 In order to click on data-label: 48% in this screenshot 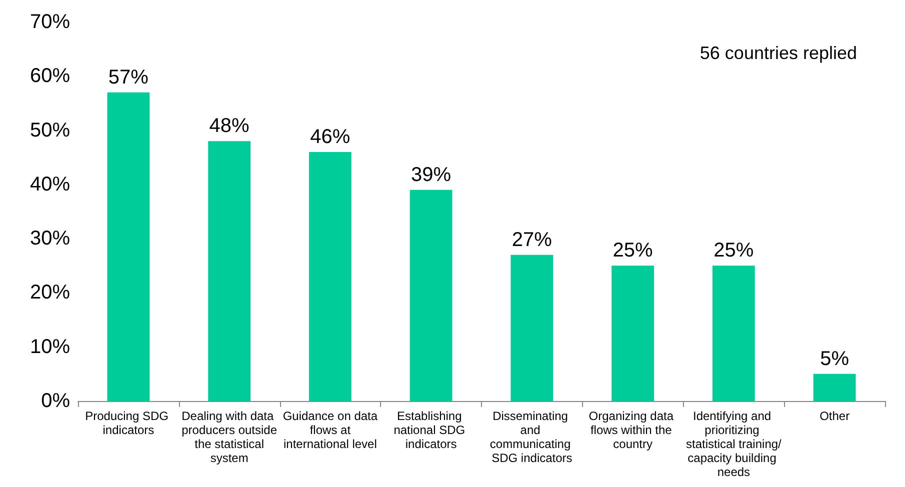, I will do `click(229, 126)`.